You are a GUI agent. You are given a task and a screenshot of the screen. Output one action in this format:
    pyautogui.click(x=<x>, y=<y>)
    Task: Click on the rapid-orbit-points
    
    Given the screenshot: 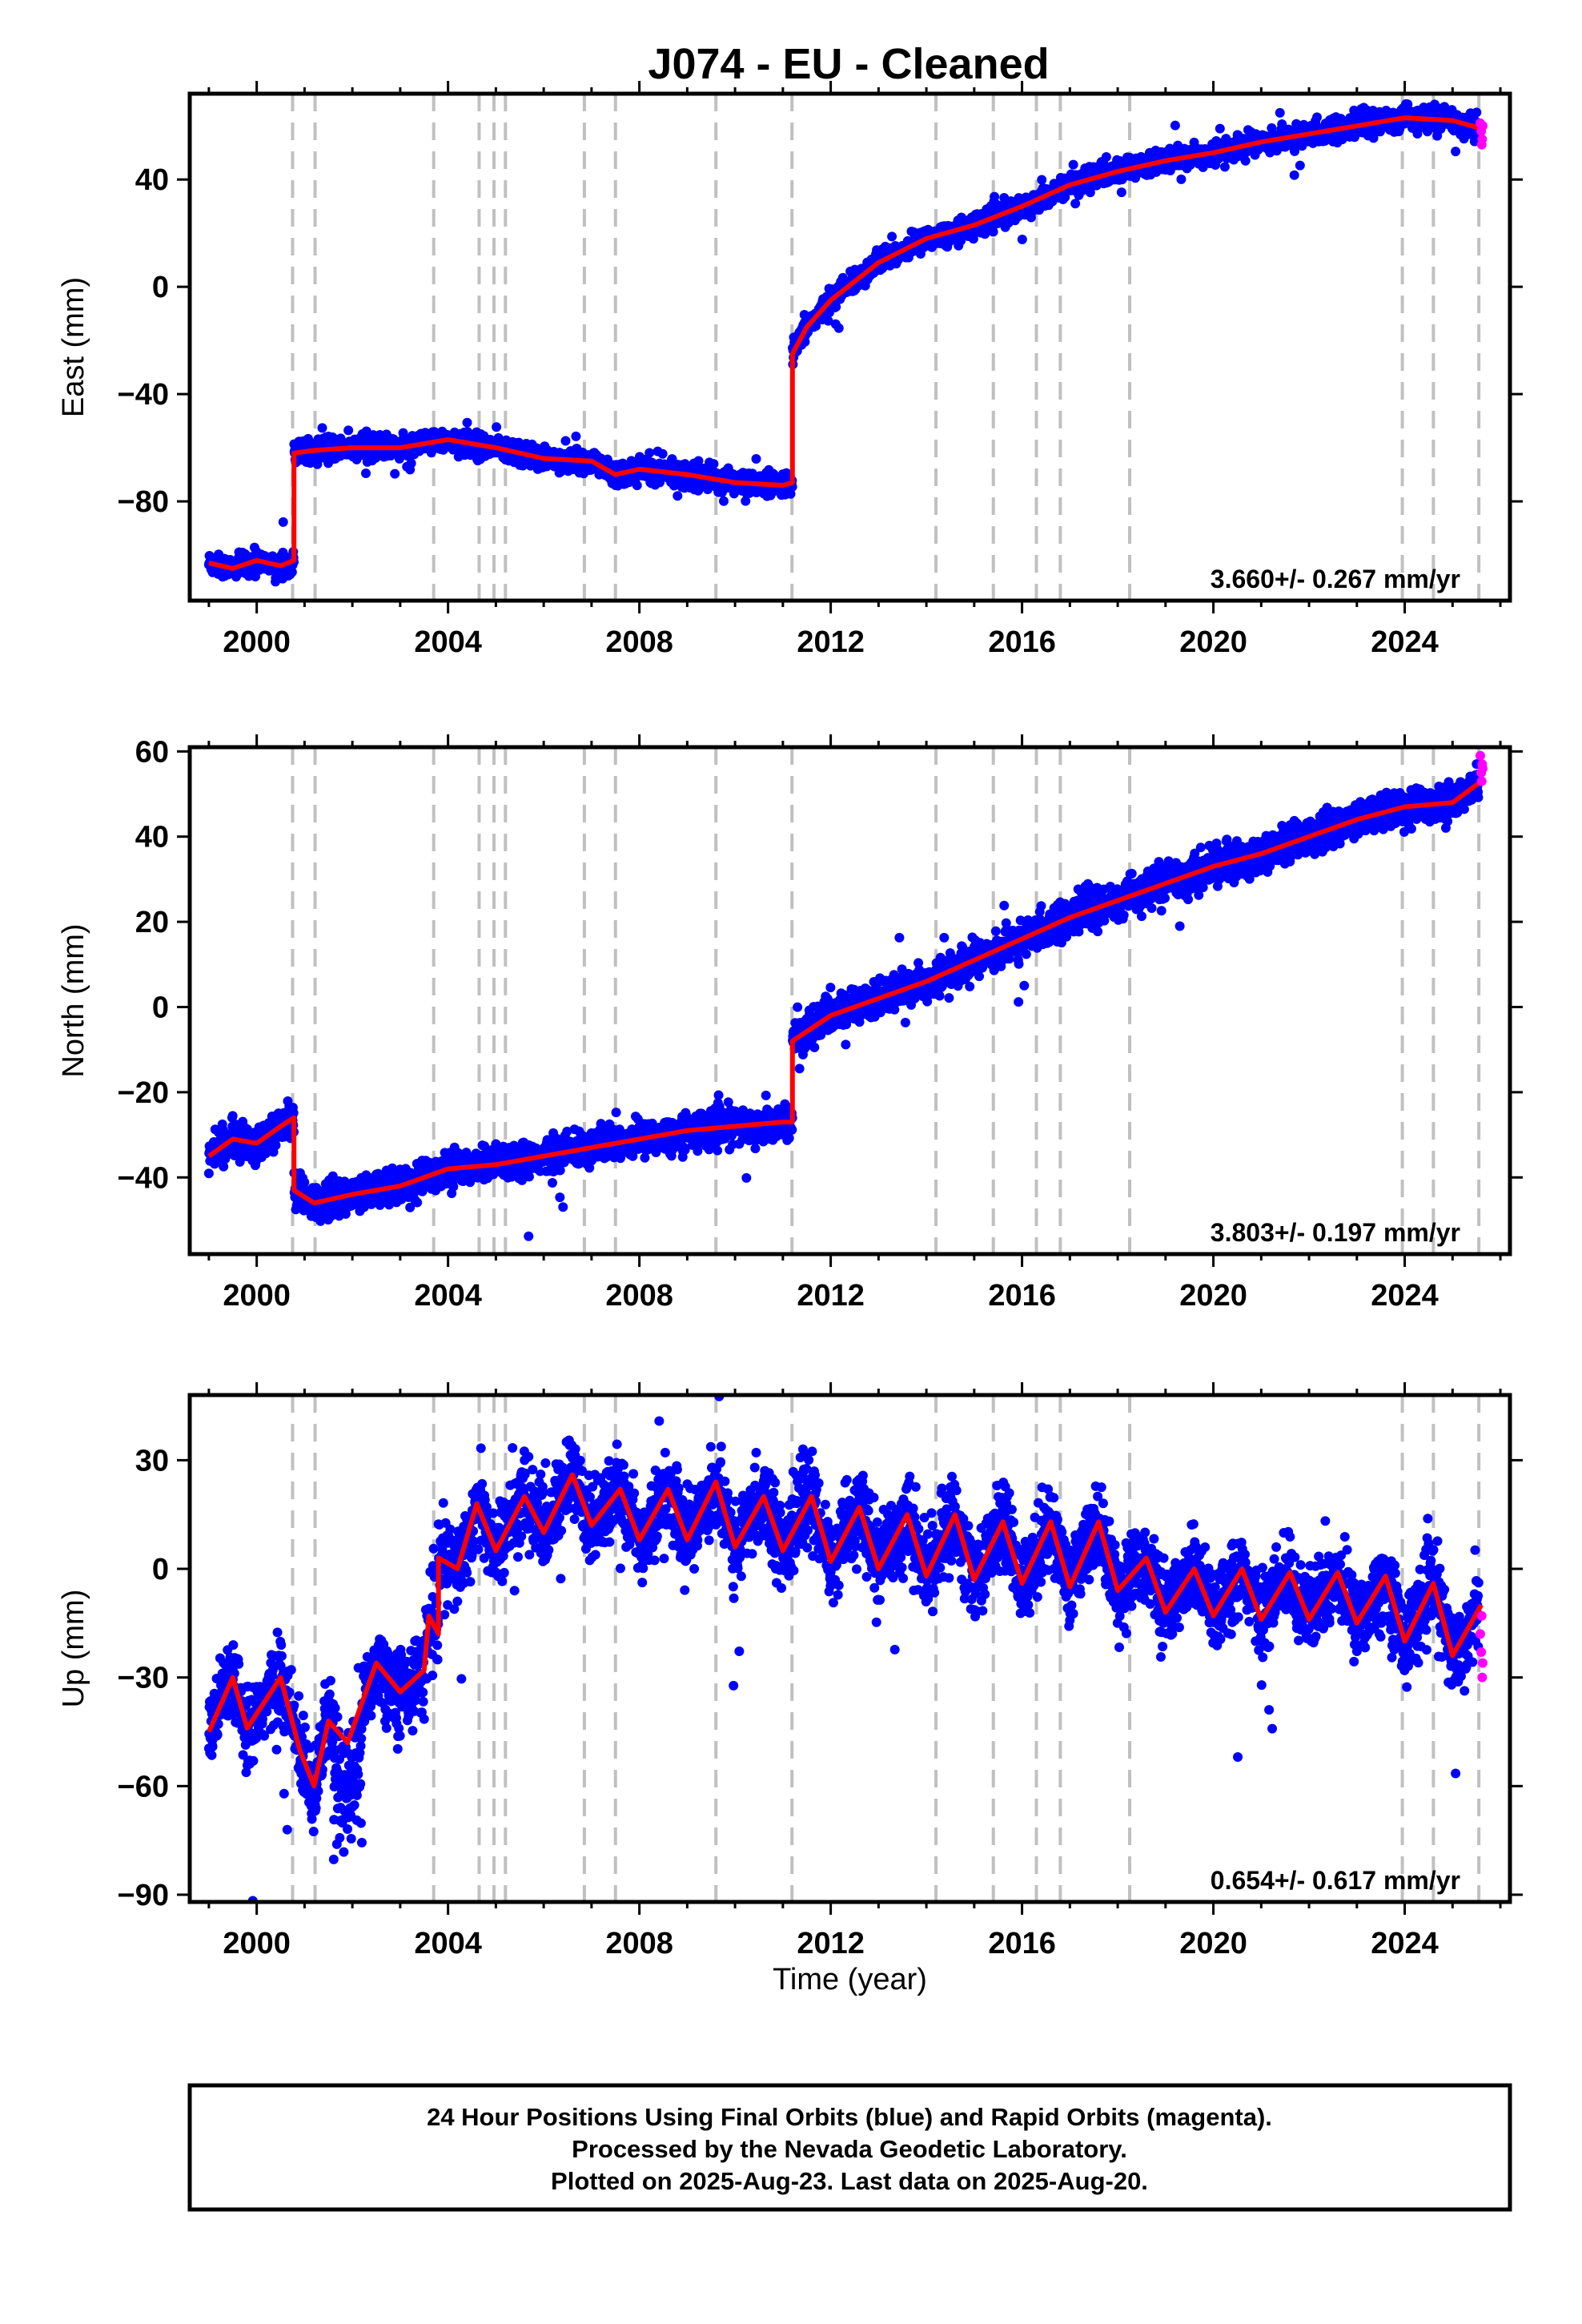 What is the action you would take?
    pyautogui.click(x=1481, y=134)
    